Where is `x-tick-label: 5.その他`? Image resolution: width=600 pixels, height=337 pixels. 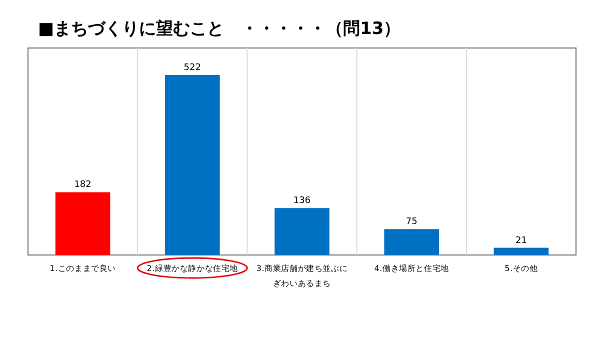 x-tick-label: 5.その他 is located at coordinates (521, 268).